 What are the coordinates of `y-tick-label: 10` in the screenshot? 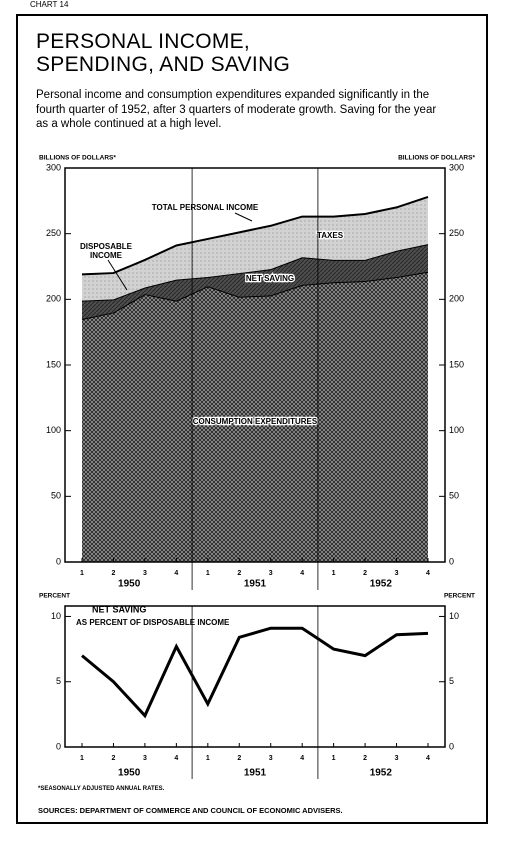 It's located at (56, 616).